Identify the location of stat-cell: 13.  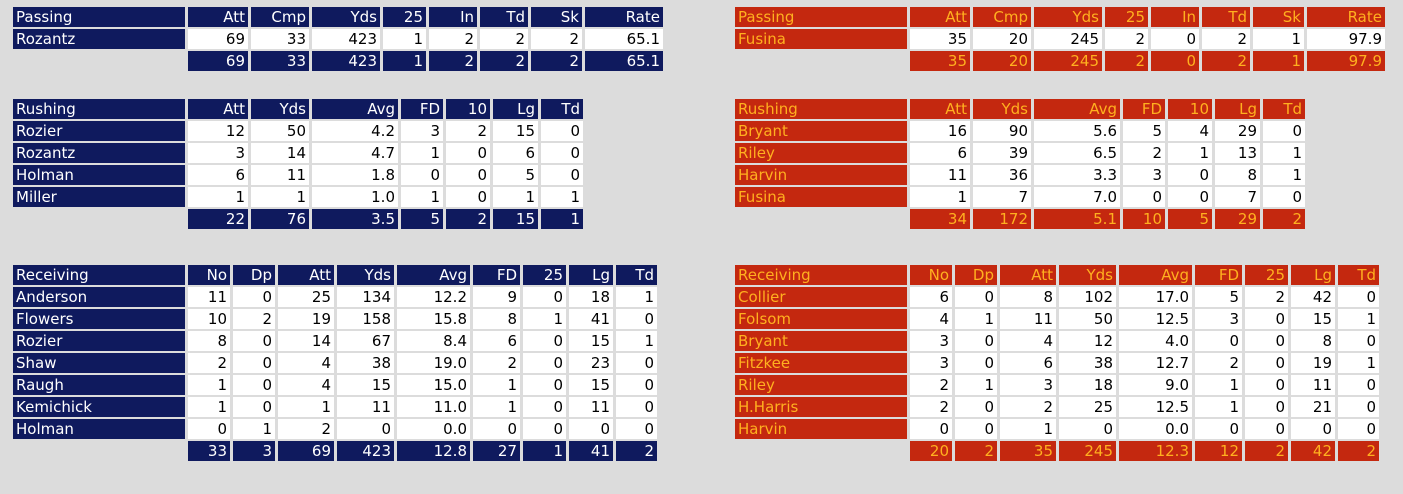
(1237, 153).